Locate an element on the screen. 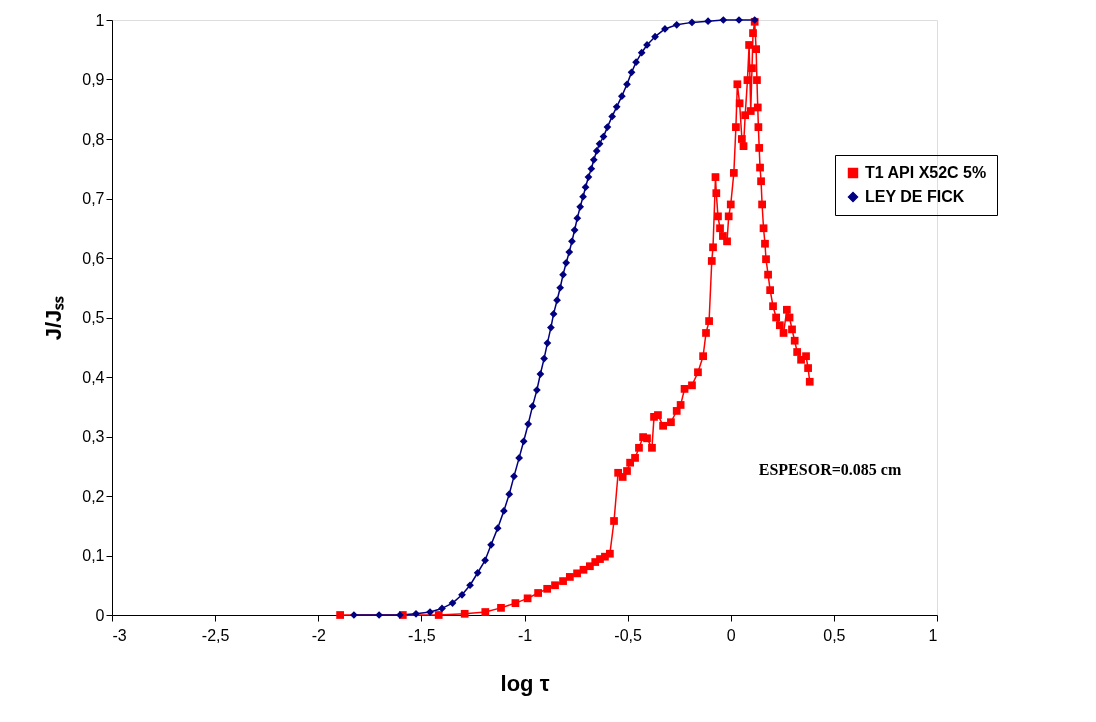  y-tick-label: 0,4 is located at coordinates (93, 377).